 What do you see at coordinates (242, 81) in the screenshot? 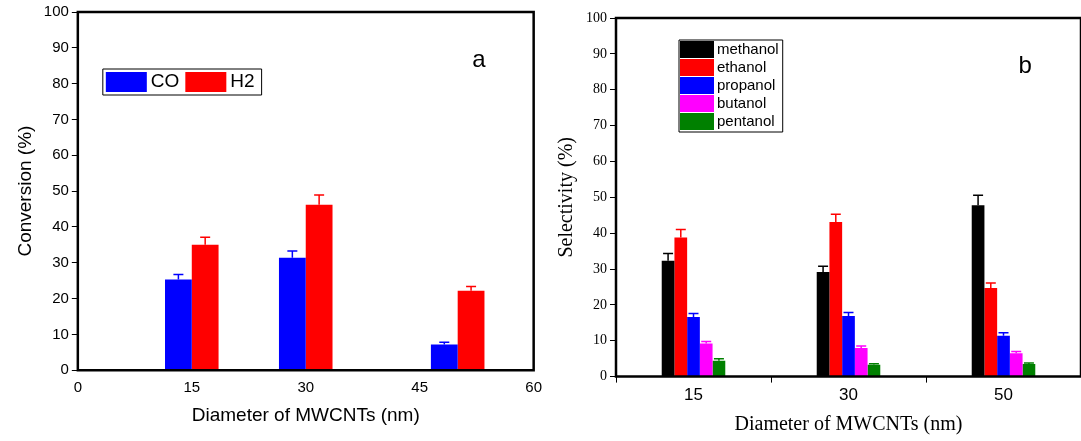
I see `legend-label: H2` at bounding box center [242, 81].